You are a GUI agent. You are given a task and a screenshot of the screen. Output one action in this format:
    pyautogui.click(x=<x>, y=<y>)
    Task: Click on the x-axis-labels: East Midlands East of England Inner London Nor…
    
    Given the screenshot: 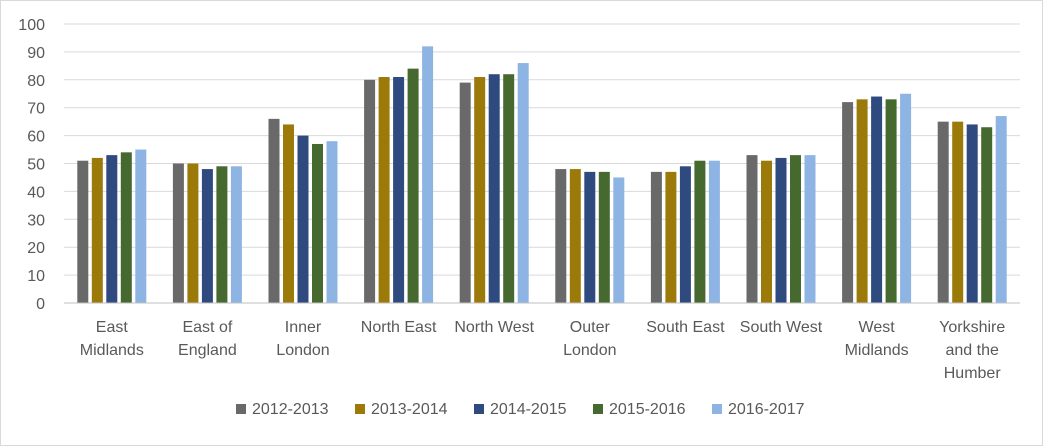 What is the action you would take?
    pyautogui.click(x=543, y=350)
    